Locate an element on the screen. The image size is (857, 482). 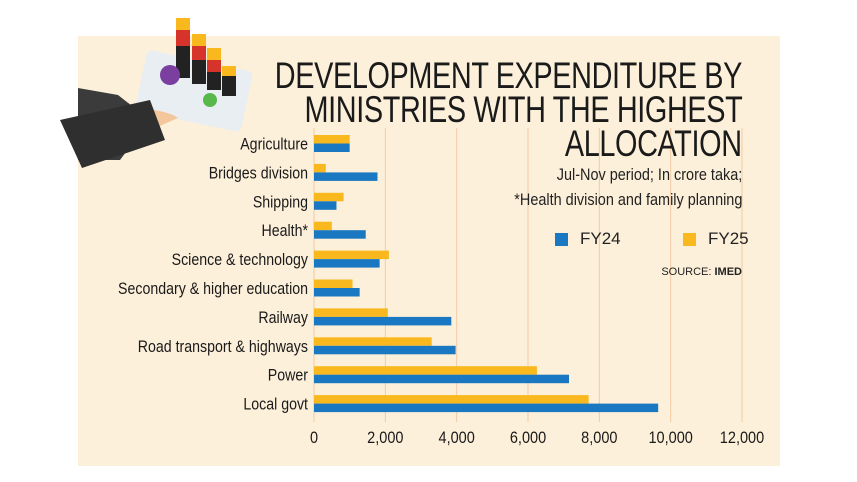
category-label: Secondary & higher education is located at coordinates (213, 289).